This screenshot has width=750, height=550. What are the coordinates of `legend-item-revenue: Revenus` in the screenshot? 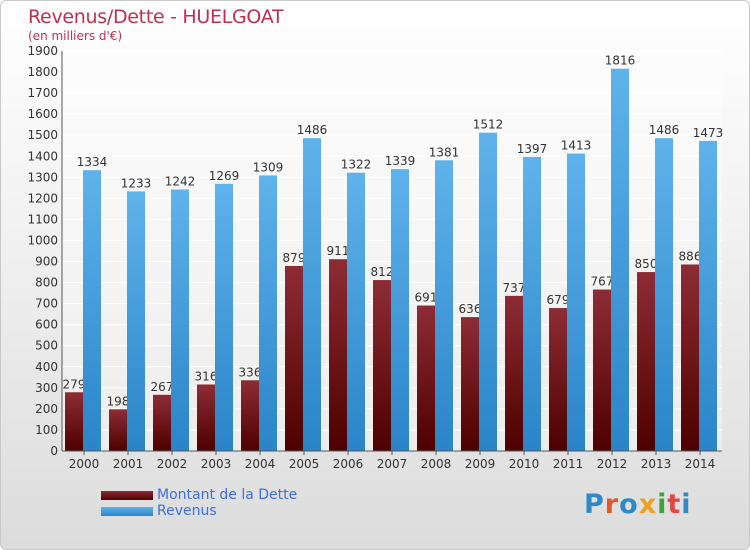 It's located at (199, 511).